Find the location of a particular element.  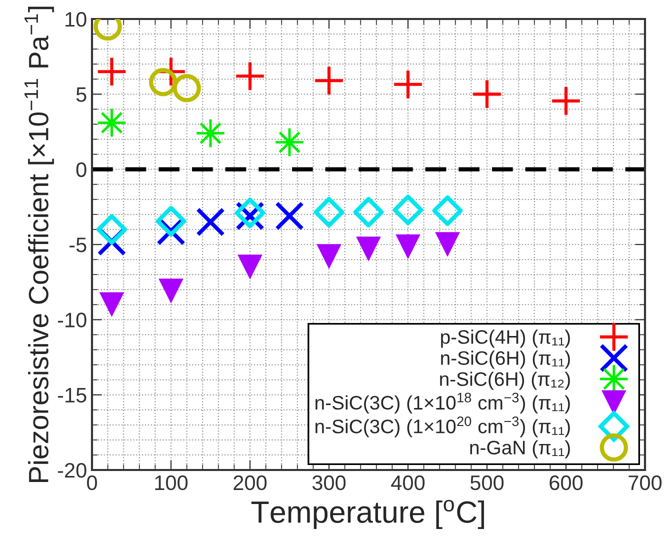

y-tick-label: 0 is located at coordinates (81, 170).